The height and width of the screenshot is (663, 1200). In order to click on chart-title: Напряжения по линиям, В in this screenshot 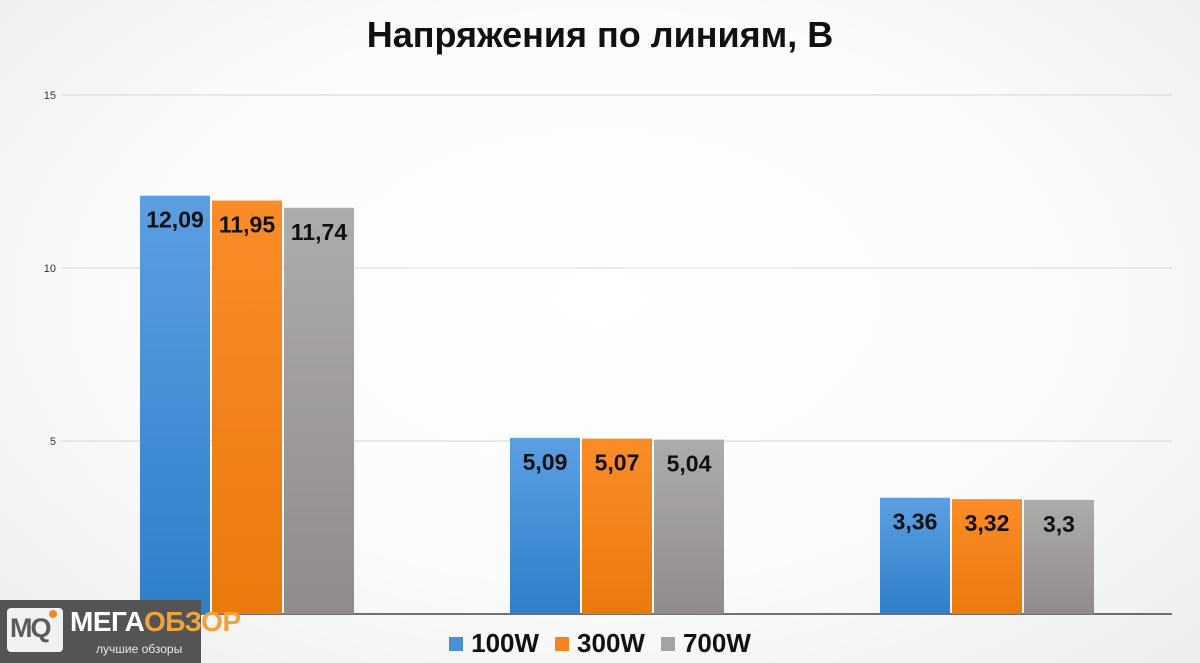, I will do `click(600, 34)`.